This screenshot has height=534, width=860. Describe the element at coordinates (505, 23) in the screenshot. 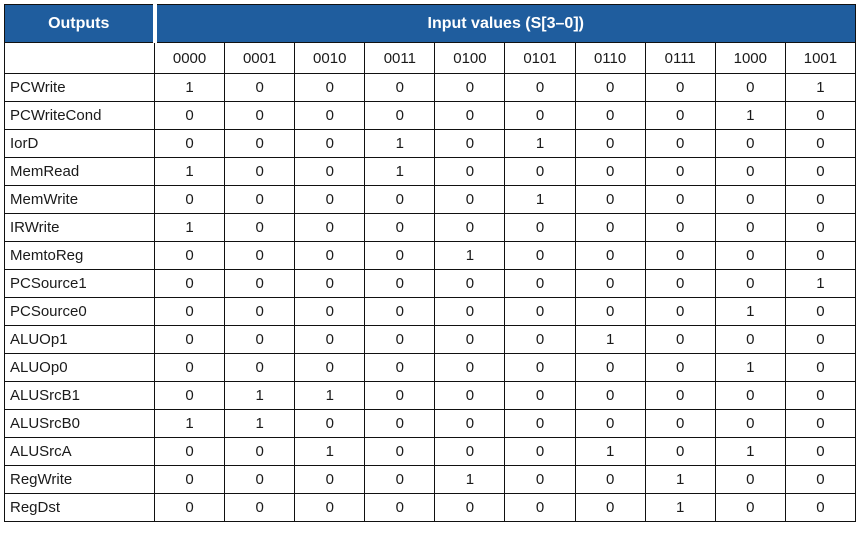

I see `inputs-header: Input values (S[3–0])` at that location.